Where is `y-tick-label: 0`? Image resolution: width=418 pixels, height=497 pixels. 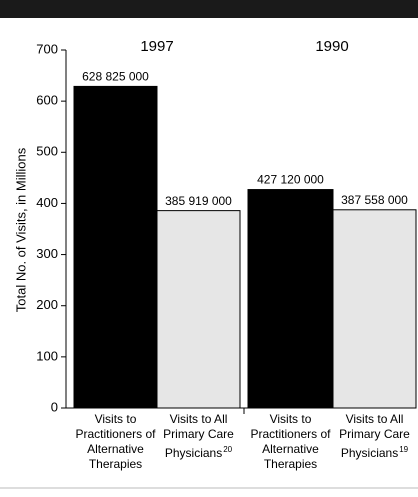 y-tick-label: 0 is located at coordinates (54, 406).